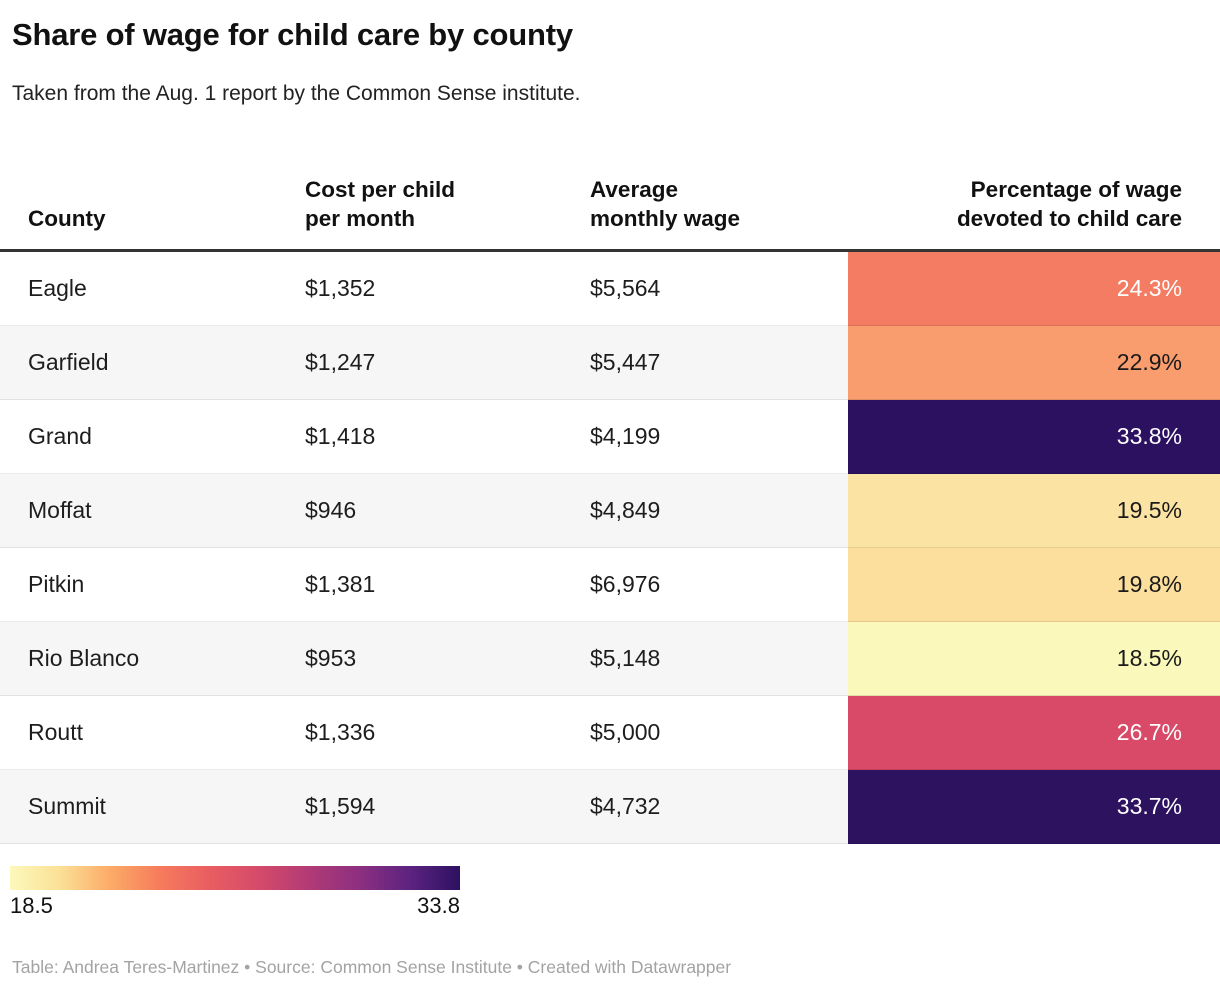 The width and height of the screenshot is (1220, 1004). Describe the element at coordinates (419, 511) in the screenshot. I see `cost-cell: $946` at that location.